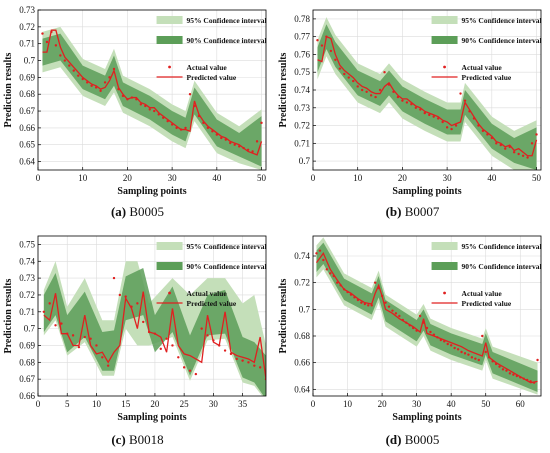  What do you see at coordinates (118, 211) in the screenshot?
I see `caption-letter: (a)` at bounding box center [118, 211].